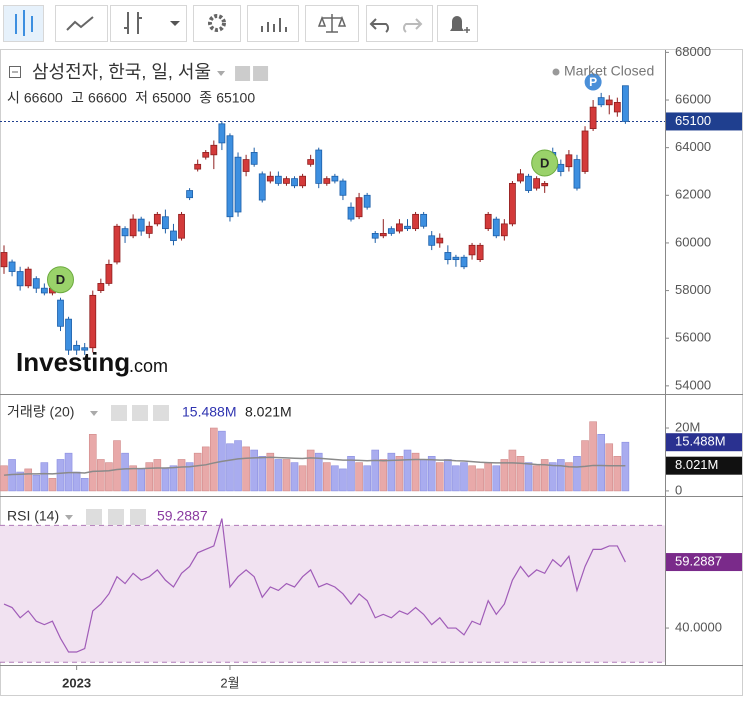 The width and height of the screenshot is (743, 701). Describe the element at coordinates (698, 626) in the screenshot. I see `rsi-tick-label: 40.0000` at that location.